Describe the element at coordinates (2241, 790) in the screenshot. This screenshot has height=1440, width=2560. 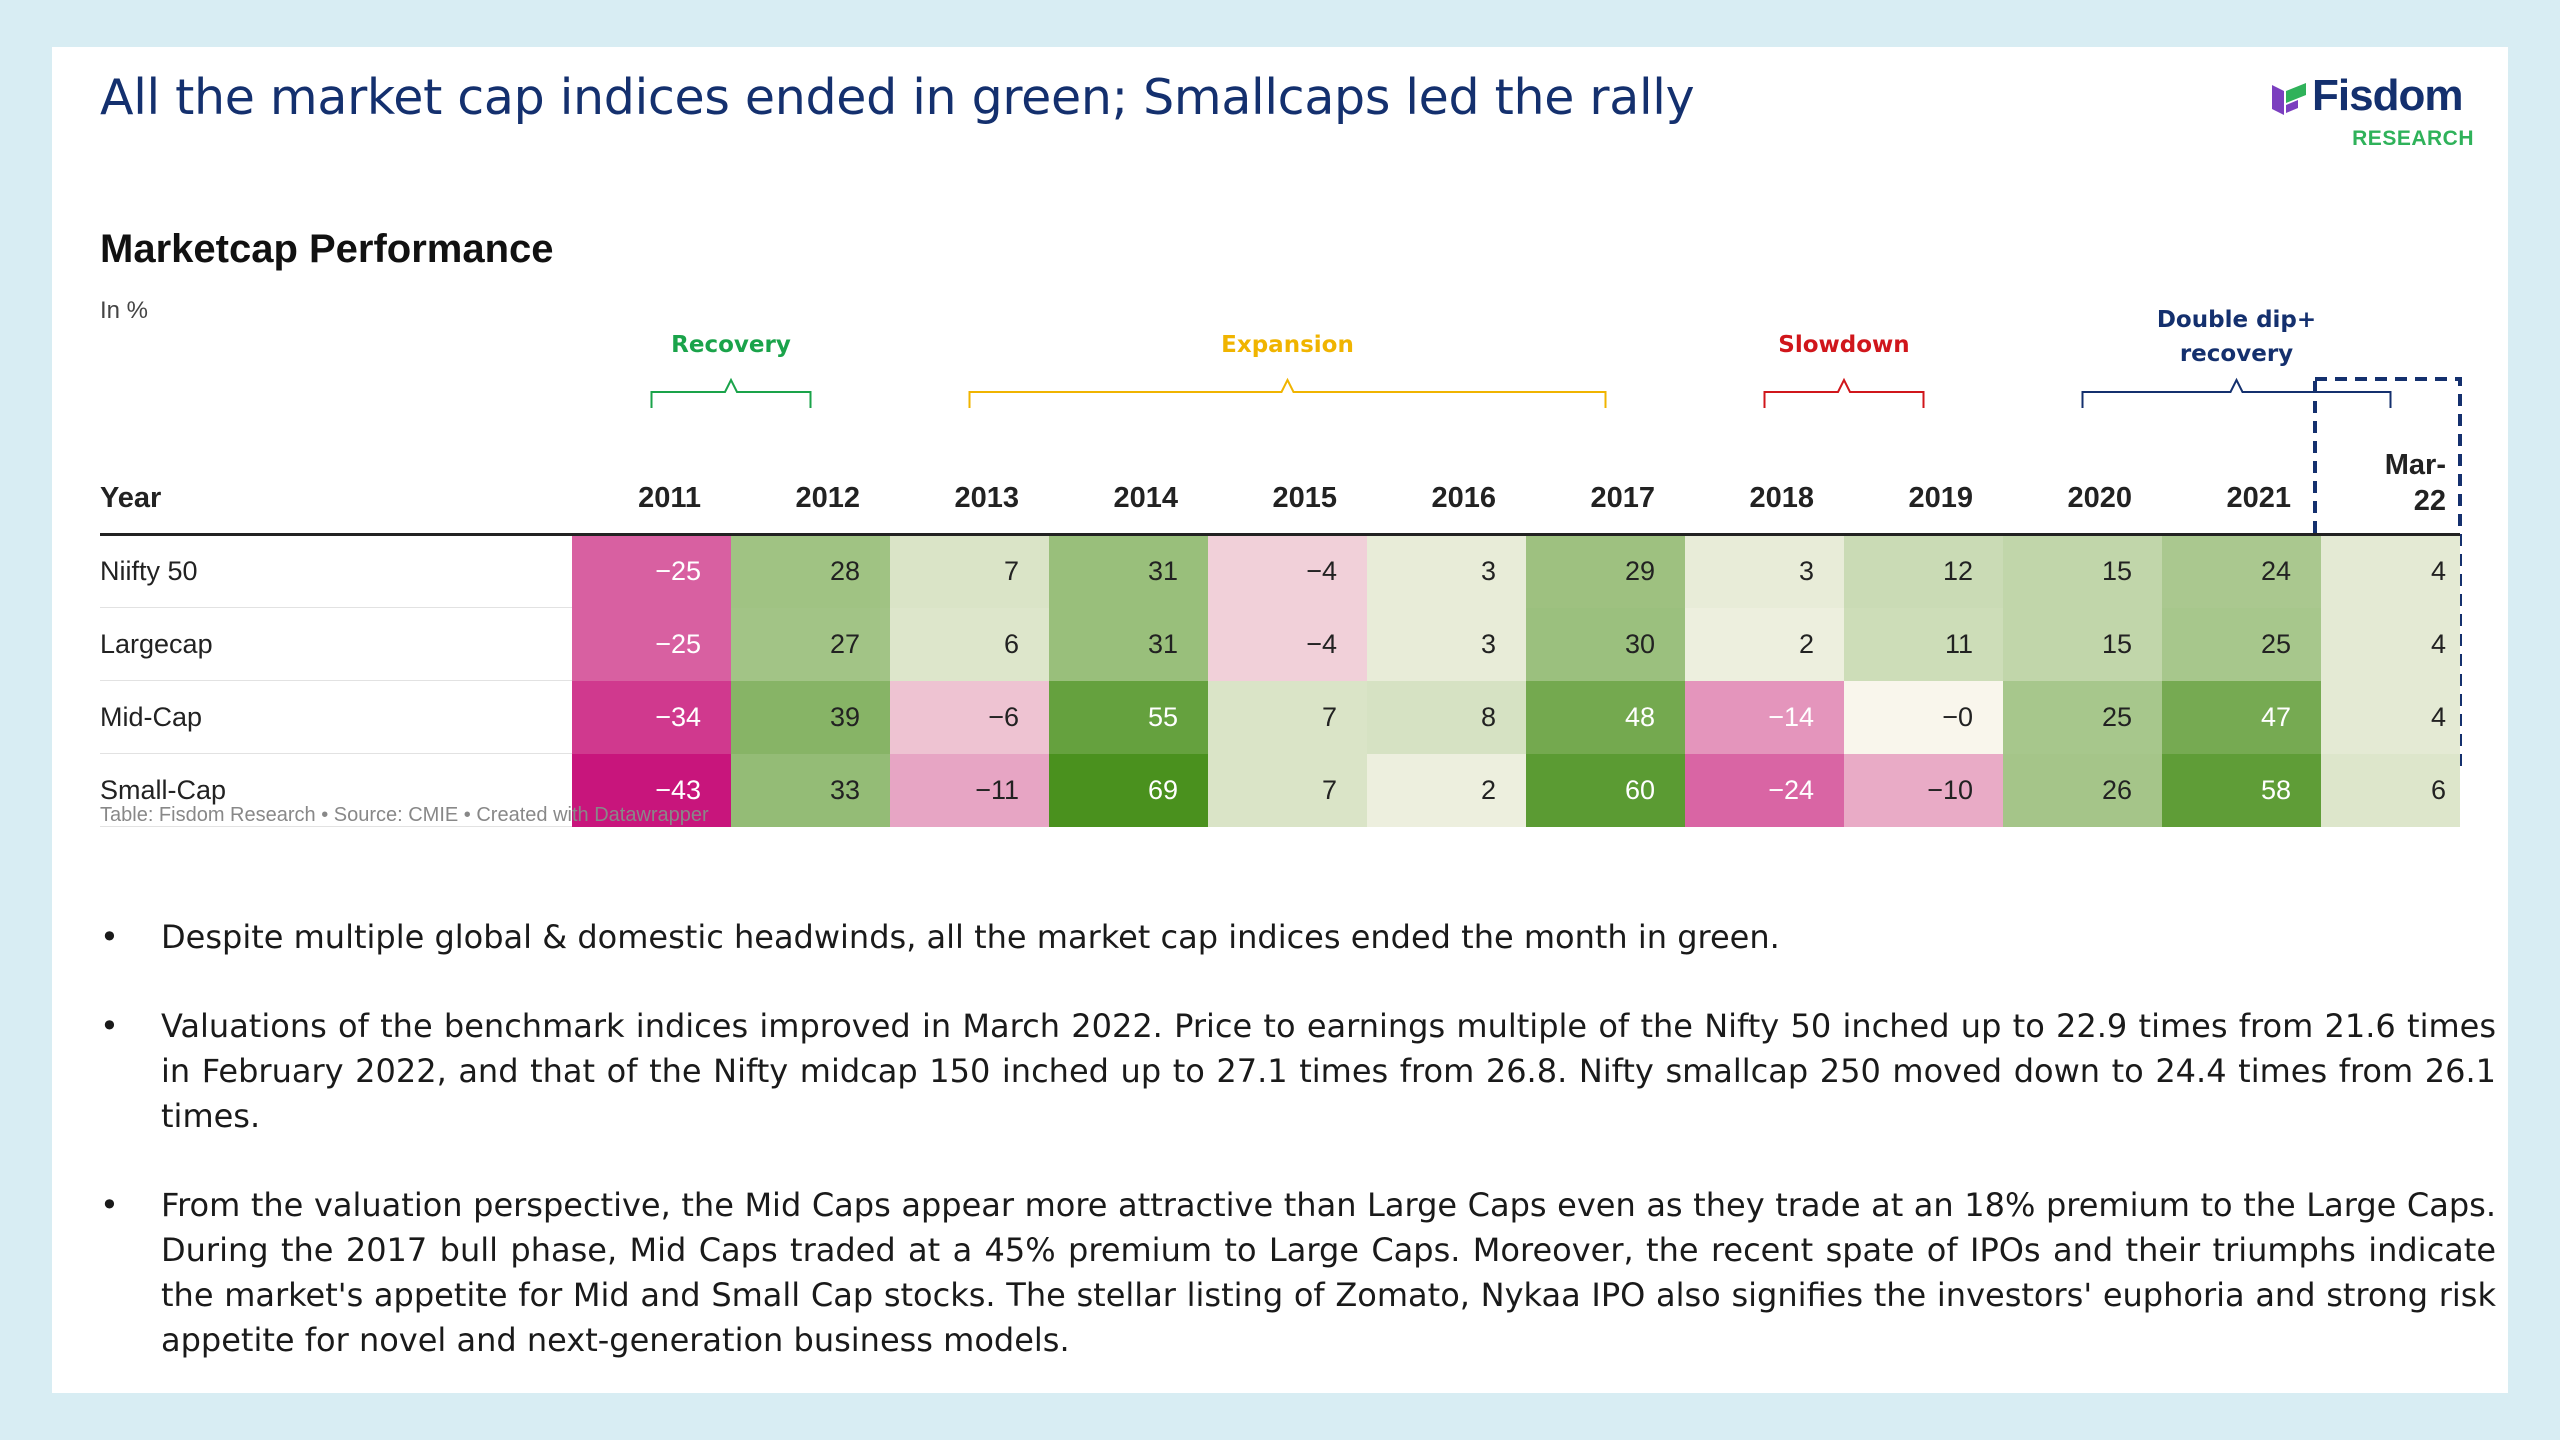
I see `heatmap-cell: 58` at that location.